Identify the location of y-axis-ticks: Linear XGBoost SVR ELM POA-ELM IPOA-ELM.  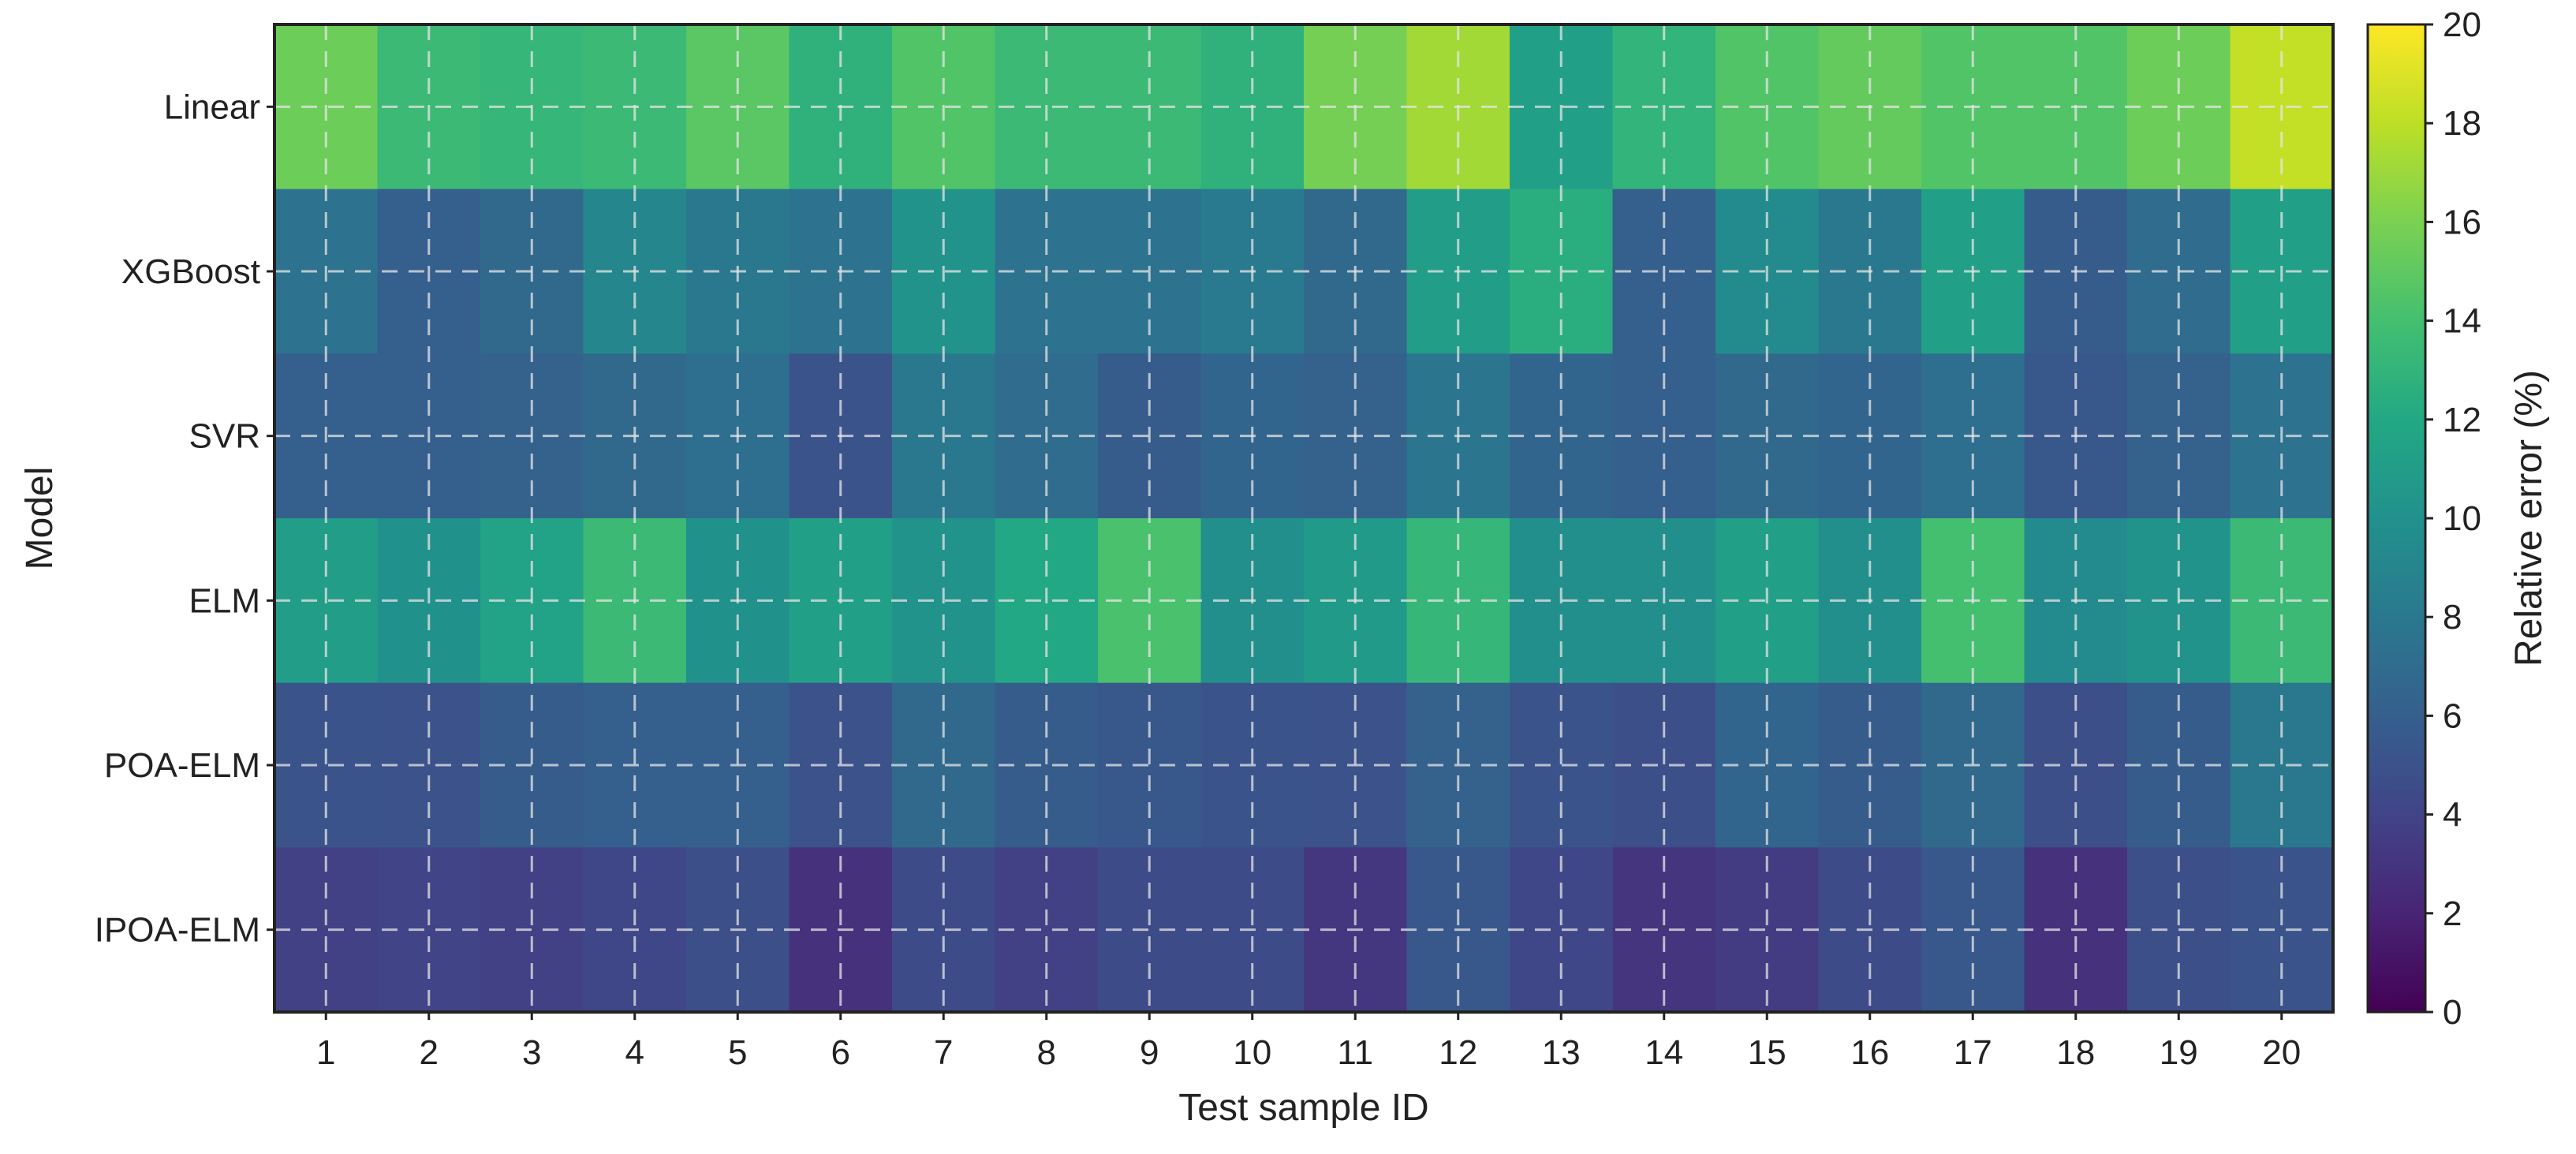
(184, 519).